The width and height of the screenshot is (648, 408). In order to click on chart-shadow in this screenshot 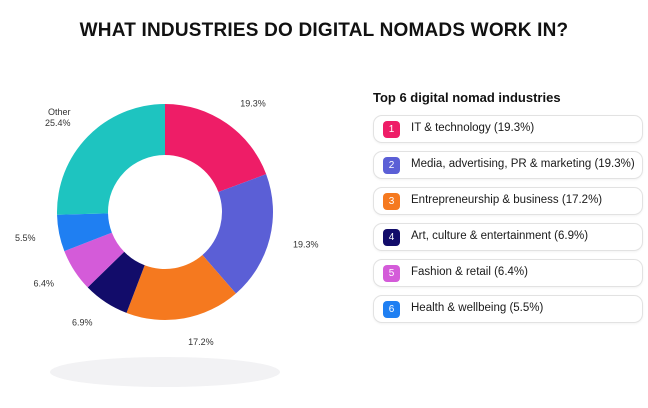, I will do `click(165, 372)`.